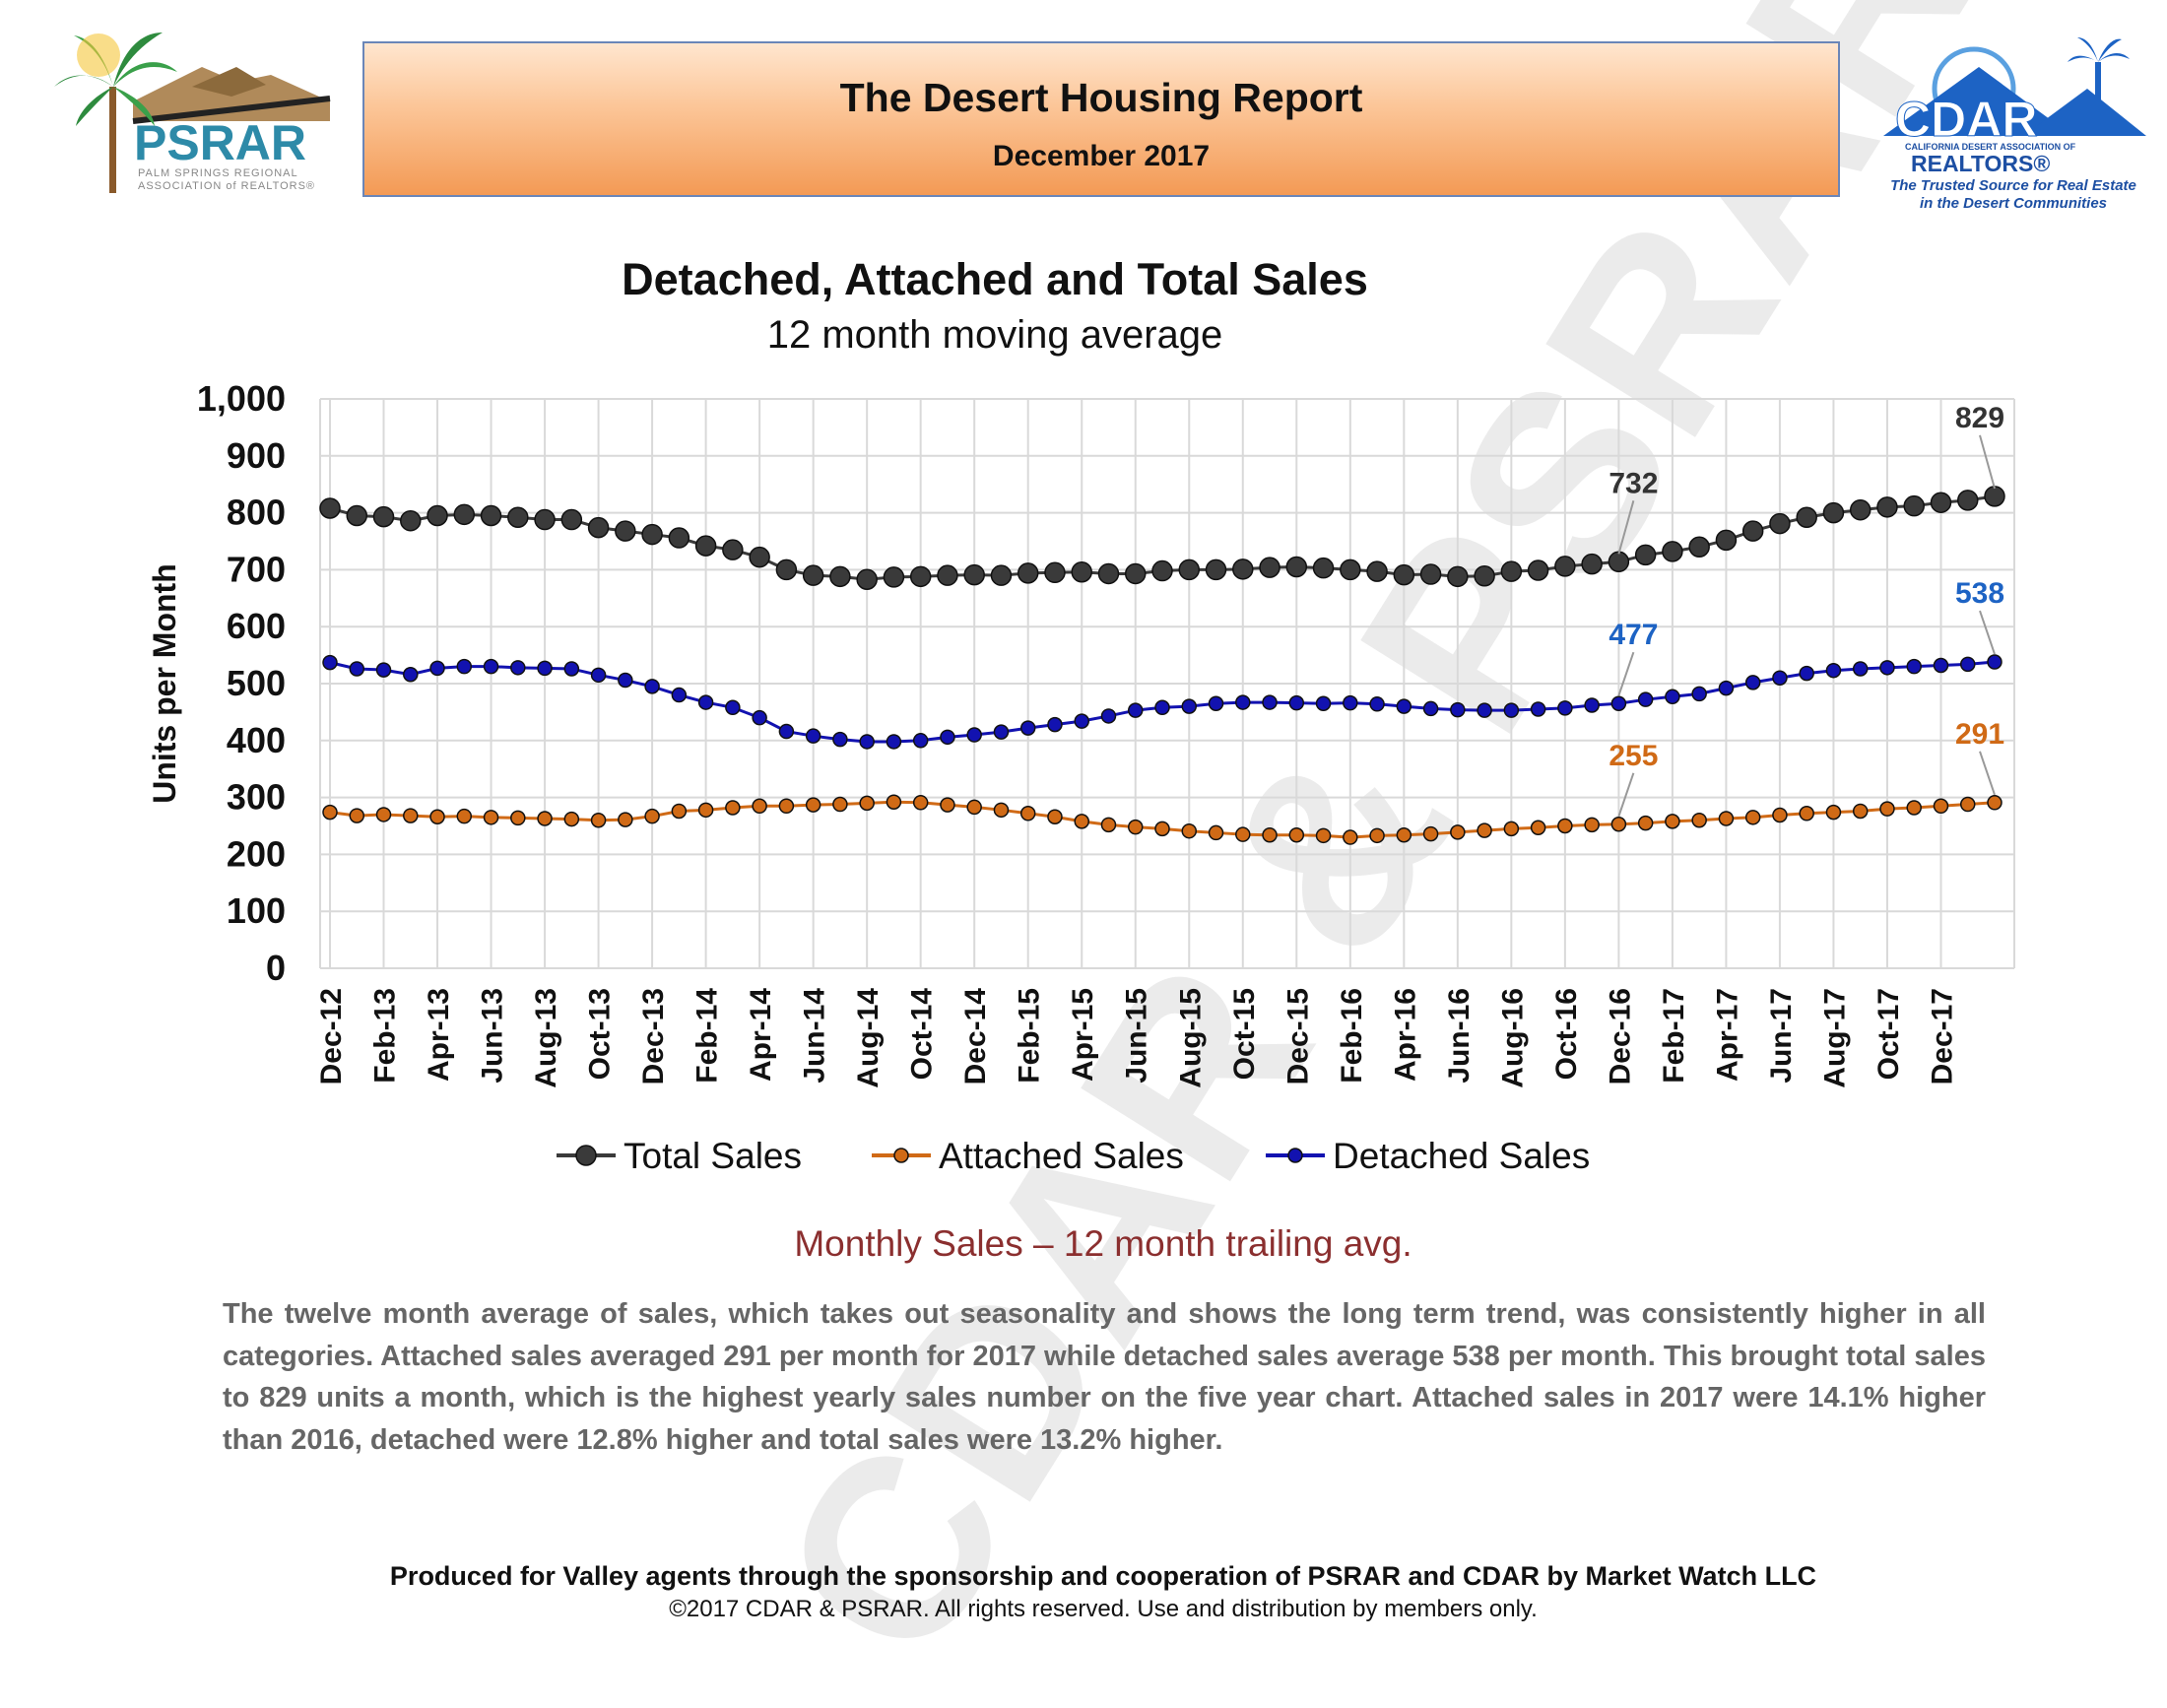 Image resolution: width=2167 pixels, height=1708 pixels. What do you see at coordinates (2013, 185) in the screenshot?
I see `cdar-tagline-line1: The Trusted Source for Real Estate` at bounding box center [2013, 185].